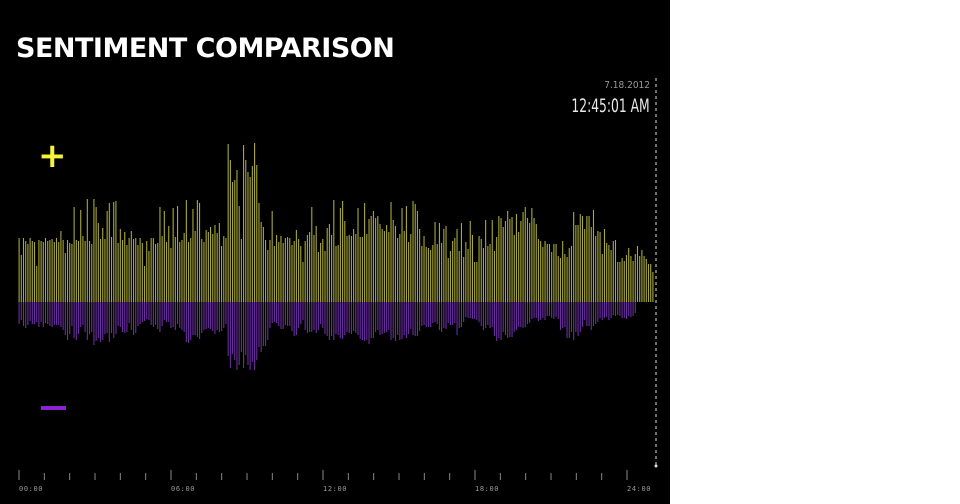 Image resolution: width=960 pixels, height=504 pixels. Describe the element at coordinates (52, 156) in the screenshot. I see `plus-icon: +` at that location.